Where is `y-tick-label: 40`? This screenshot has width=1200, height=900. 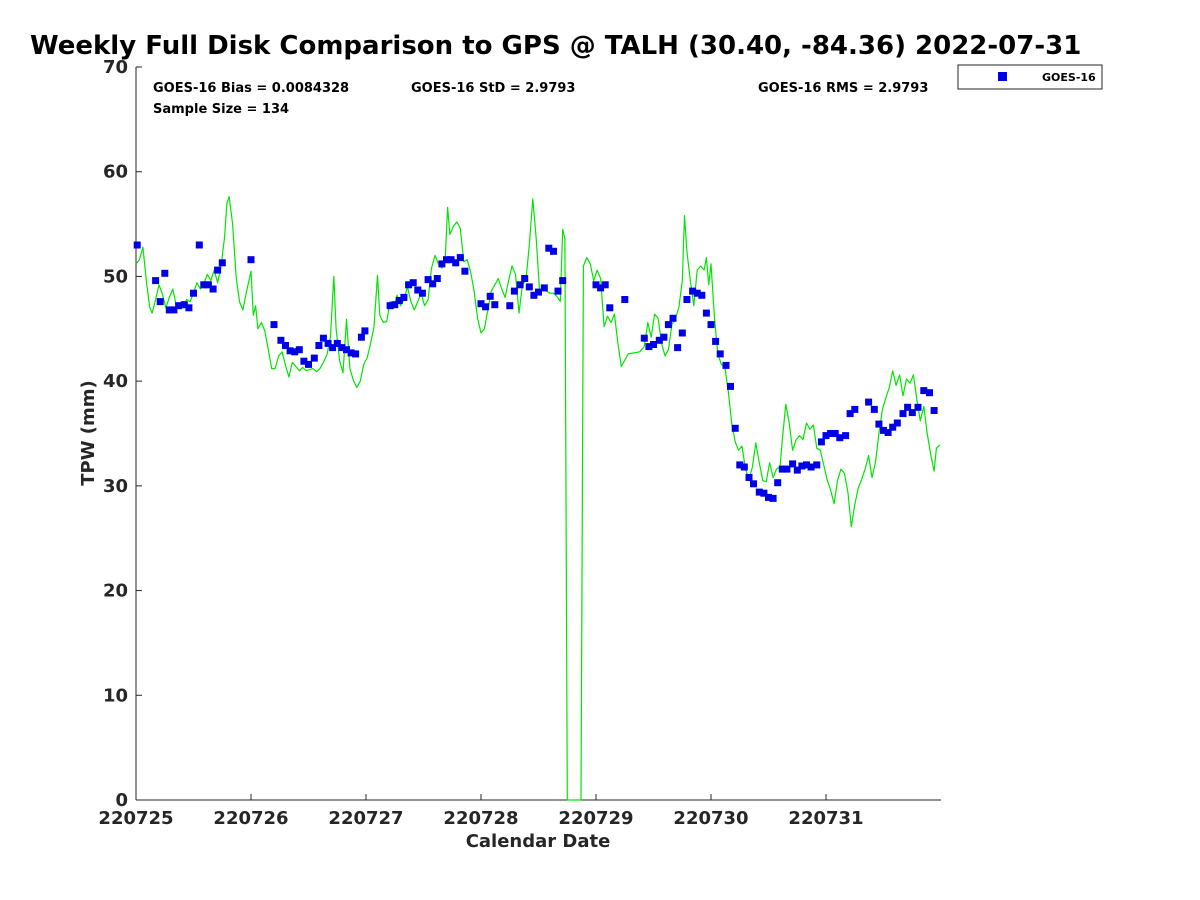 y-tick-label: 40 is located at coordinates (115, 381).